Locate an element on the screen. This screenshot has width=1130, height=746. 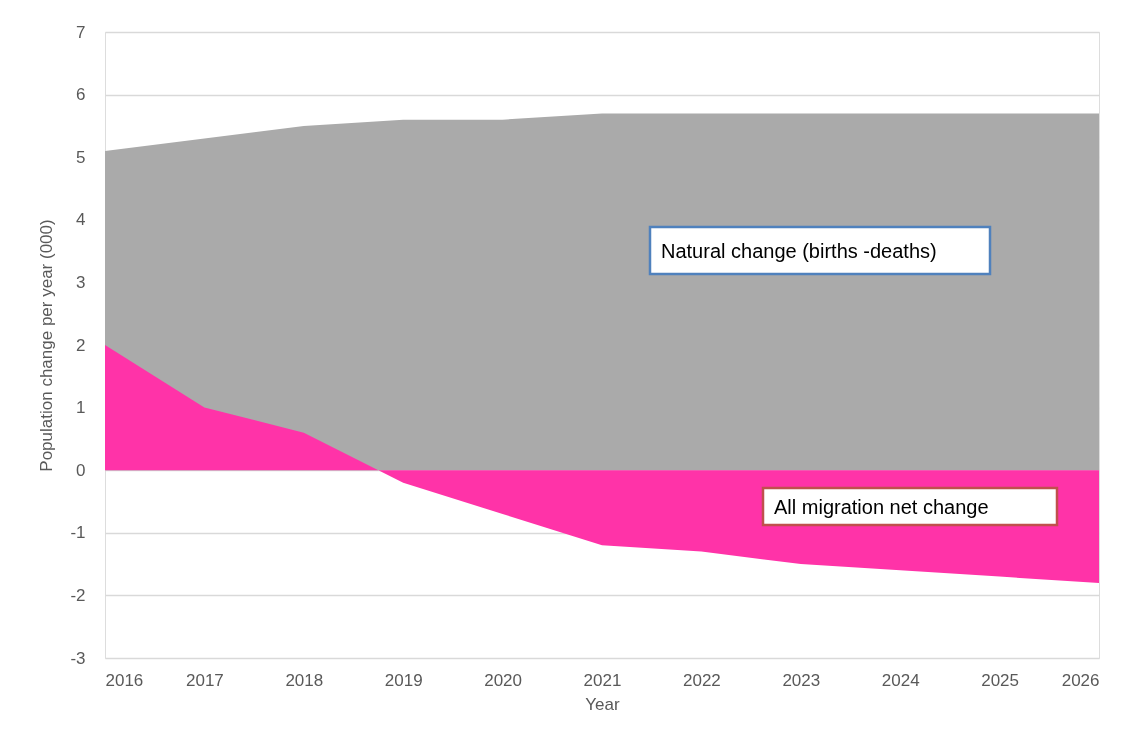
x-tick-label: 2017 is located at coordinates (204, 680).